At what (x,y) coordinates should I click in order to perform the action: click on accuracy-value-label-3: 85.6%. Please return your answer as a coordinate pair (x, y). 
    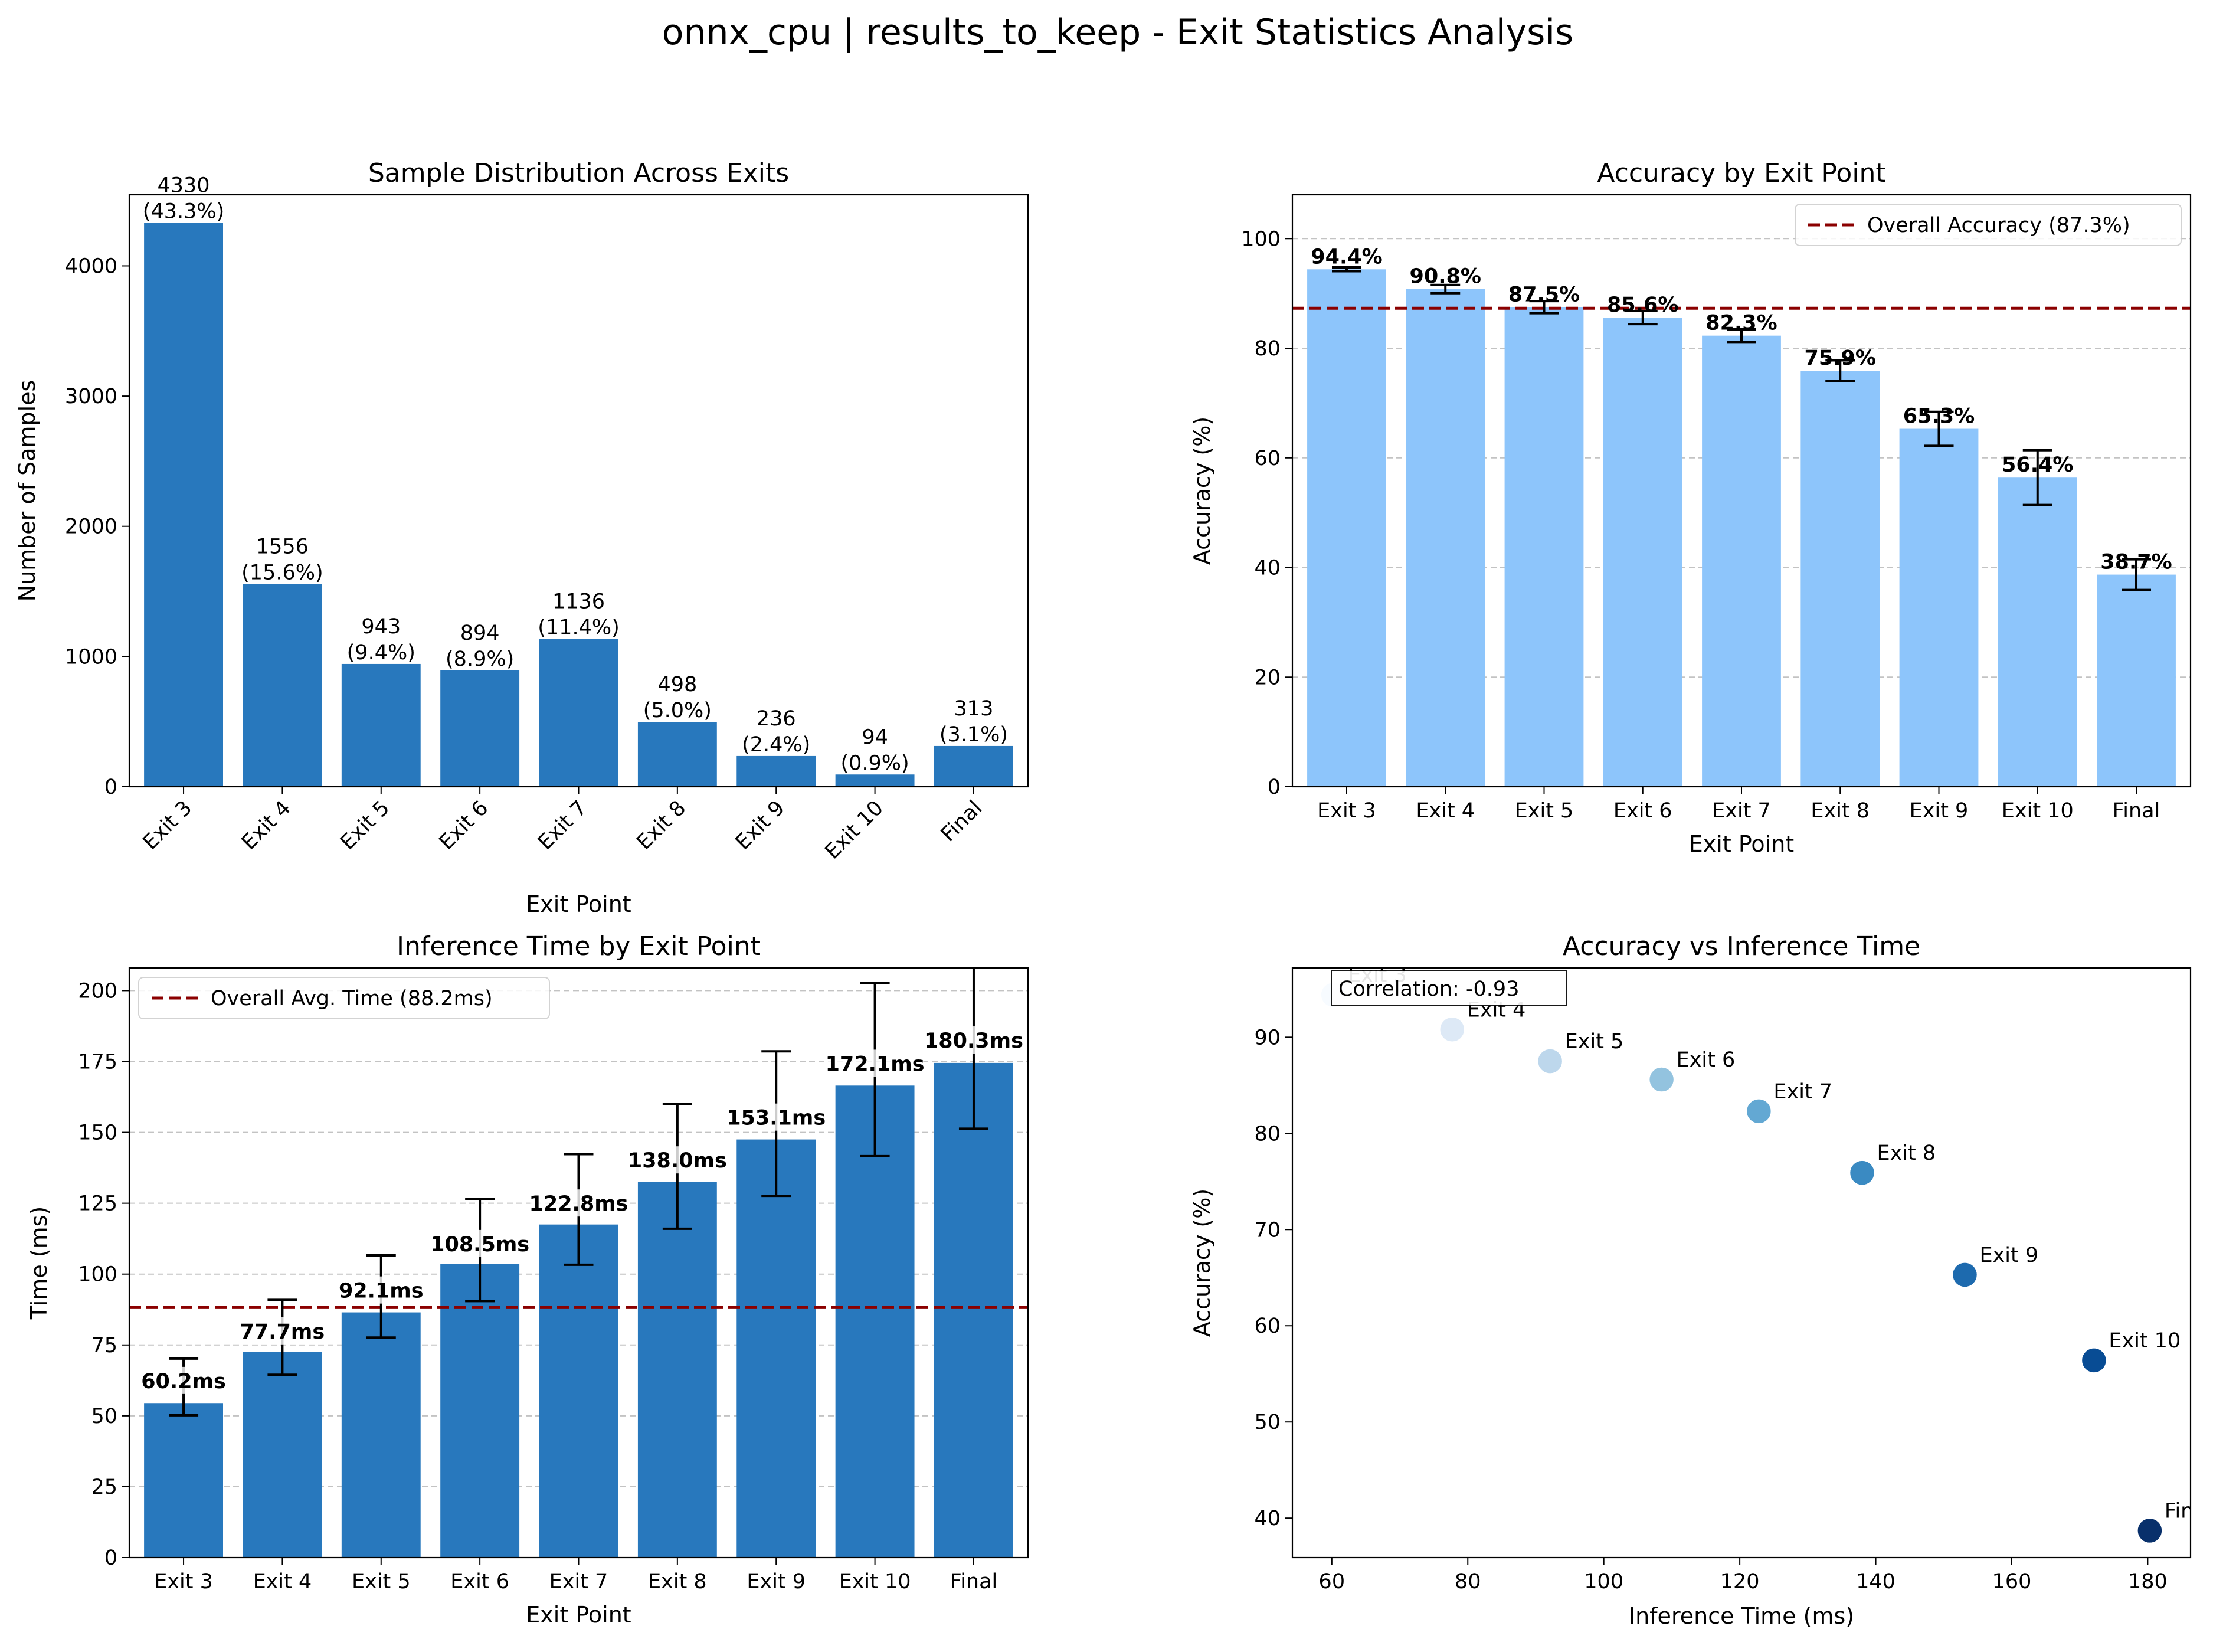
    Looking at the image, I should click on (1643, 305).